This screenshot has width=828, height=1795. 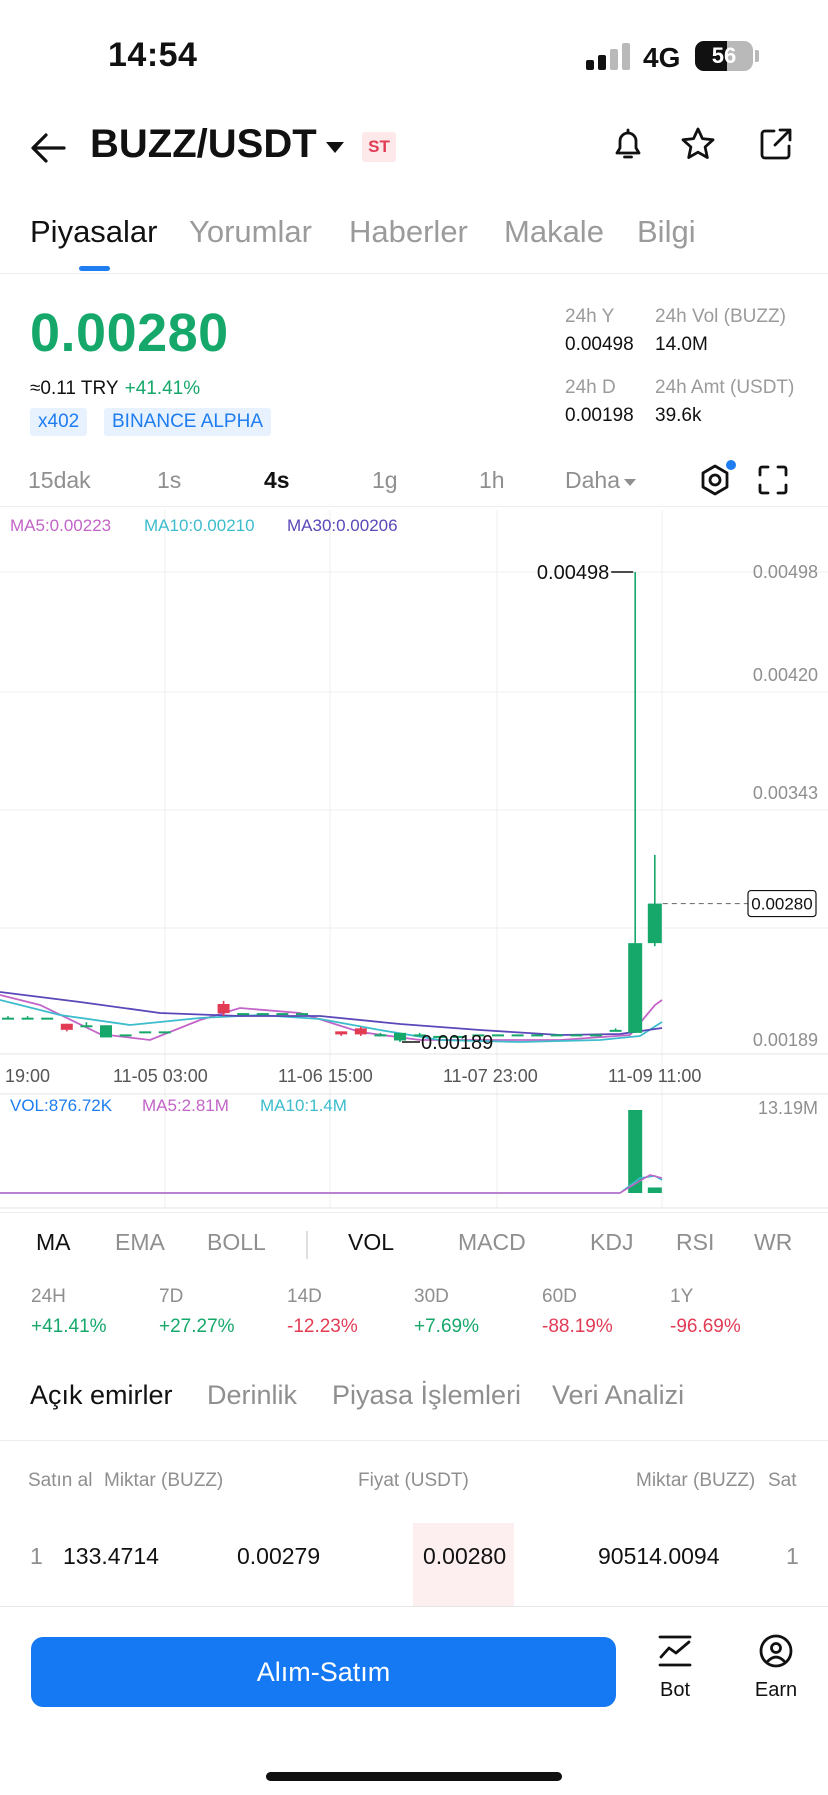 What do you see at coordinates (414, 1440) in the screenshot?
I see `divider` at bounding box center [414, 1440].